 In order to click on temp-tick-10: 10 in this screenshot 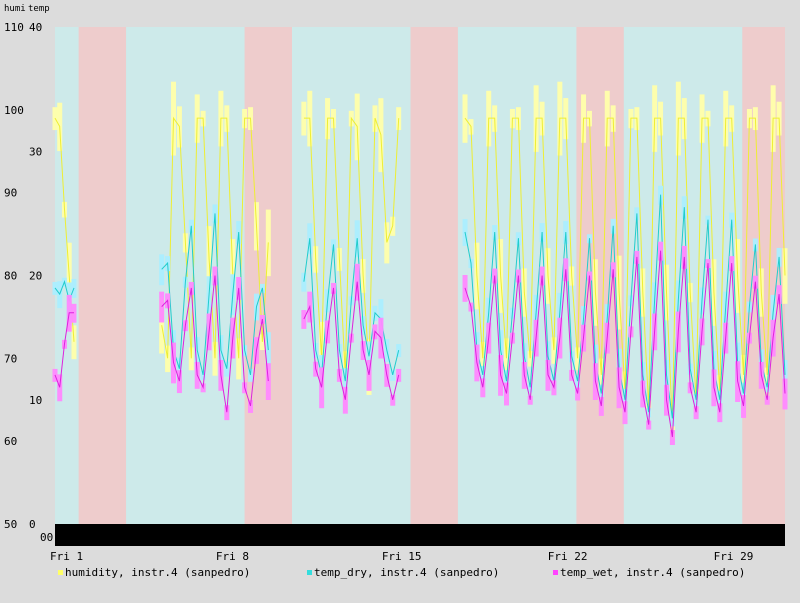, I will do `click(35, 400)`.